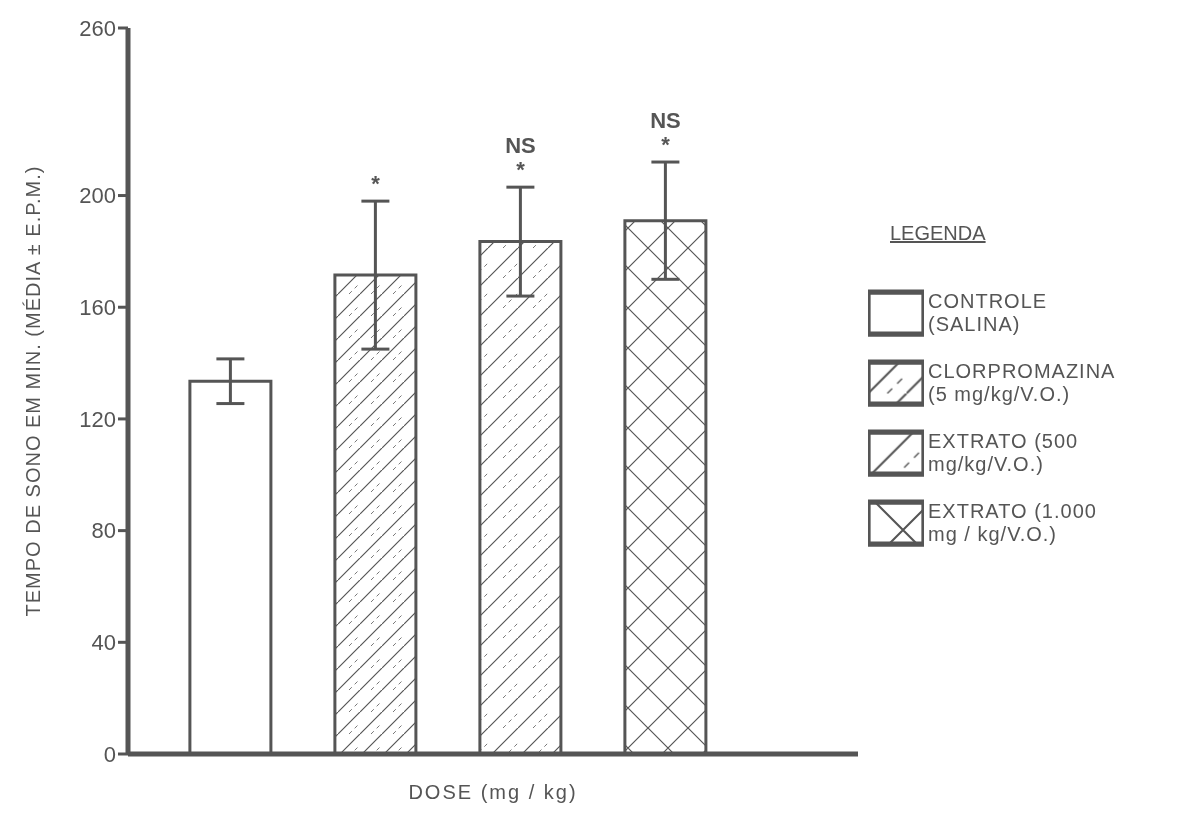 The width and height of the screenshot is (1198, 824). I want to click on y-tick-label: 120, so click(97, 419).